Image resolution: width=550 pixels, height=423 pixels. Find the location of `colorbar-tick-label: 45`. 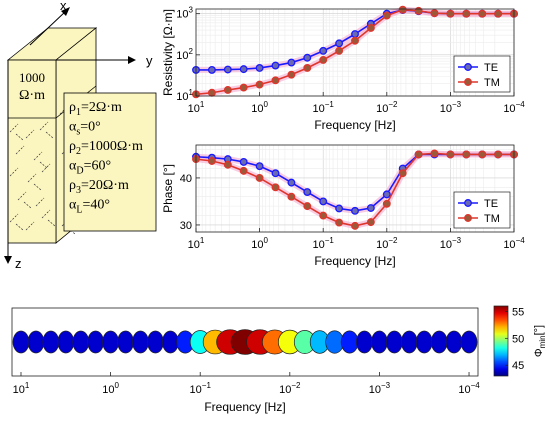

colorbar-tick-label: 45 is located at coordinates (518, 366).